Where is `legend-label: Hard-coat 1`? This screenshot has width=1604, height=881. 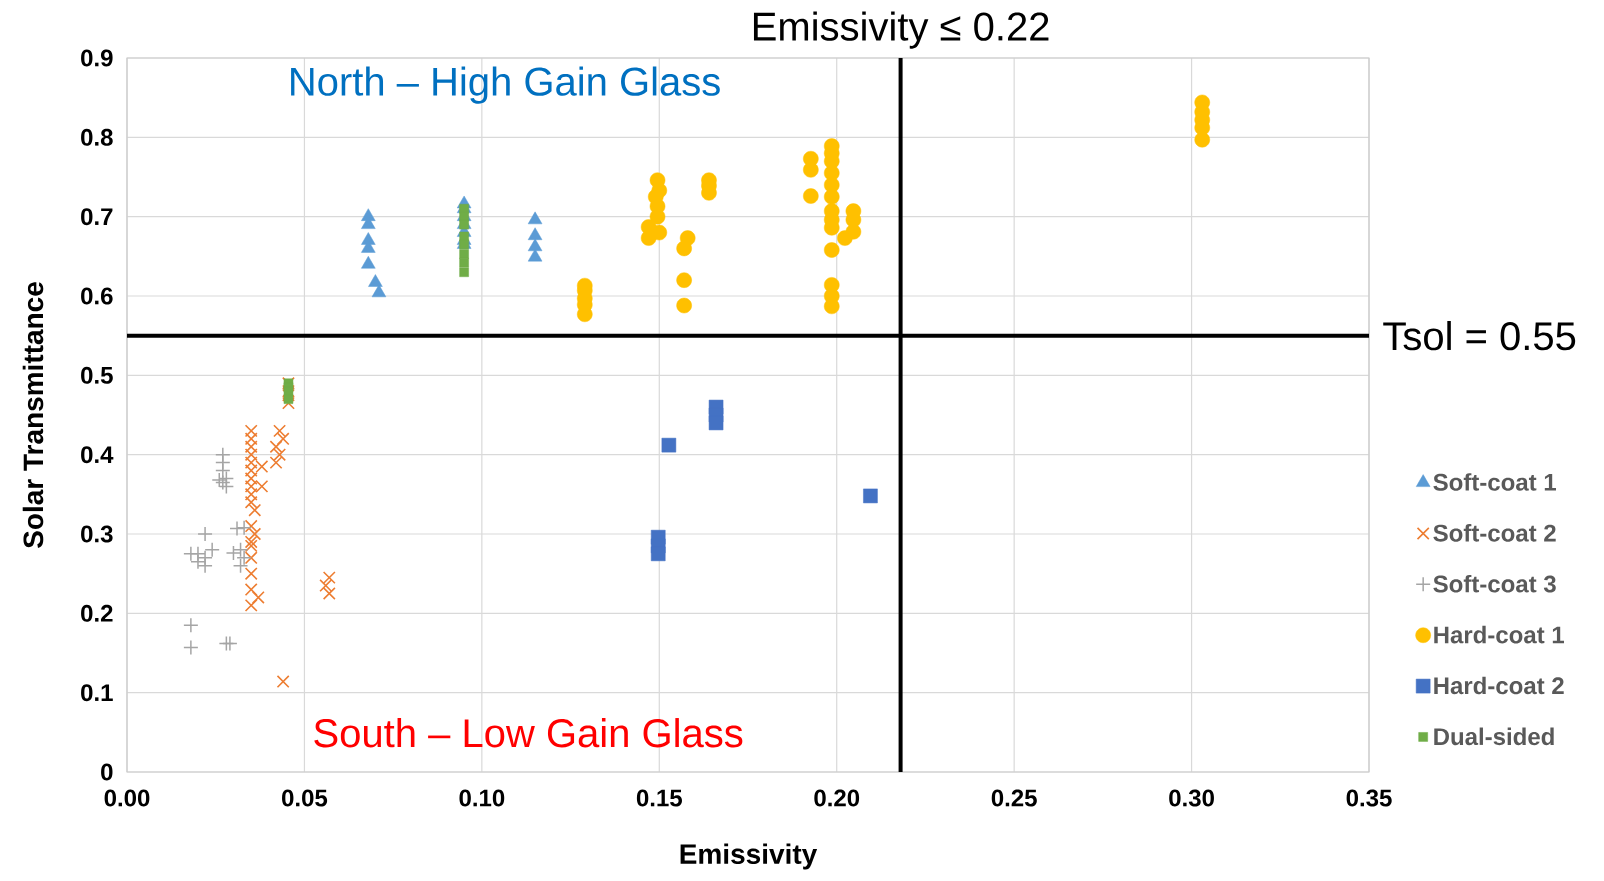 legend-label: Hard-coat 1 is located at coordinates (1499, 634).